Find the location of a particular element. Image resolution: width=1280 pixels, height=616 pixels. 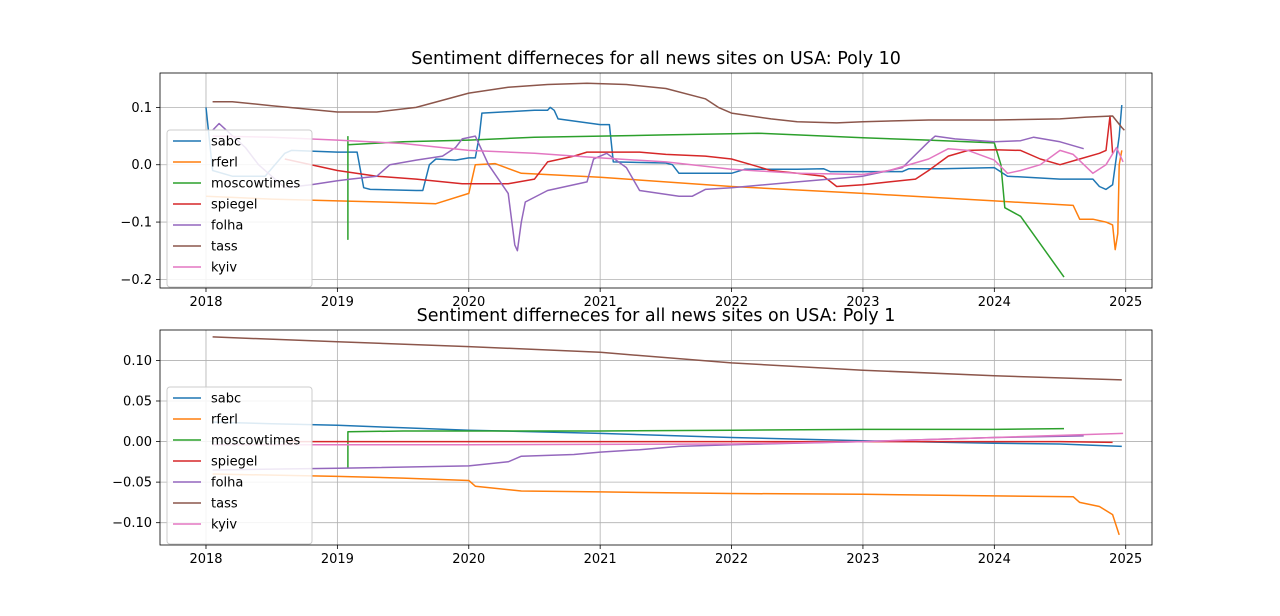

series-line-moscowtimes is located at coordinates (706, 447).